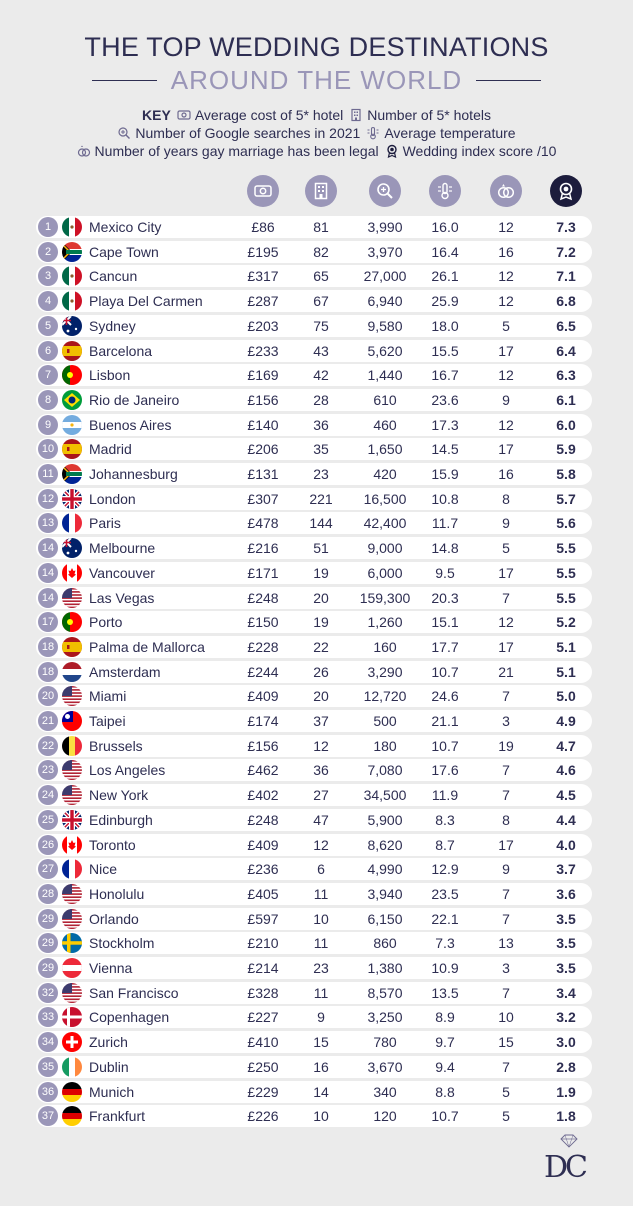 The image size is (633, 1206). I want to click on city-name: London, so click(112, 498).